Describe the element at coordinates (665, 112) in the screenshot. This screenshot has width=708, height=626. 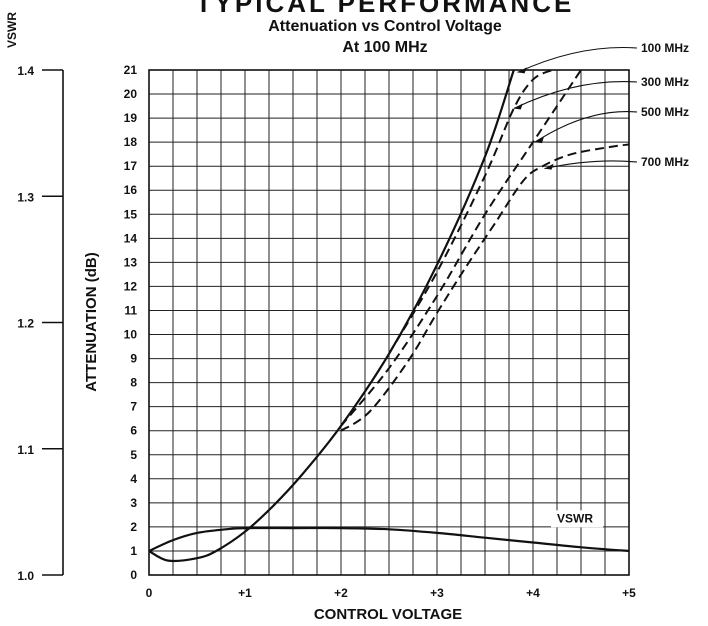
I see `series-label-500-mhz: 500 MHz` at that location.